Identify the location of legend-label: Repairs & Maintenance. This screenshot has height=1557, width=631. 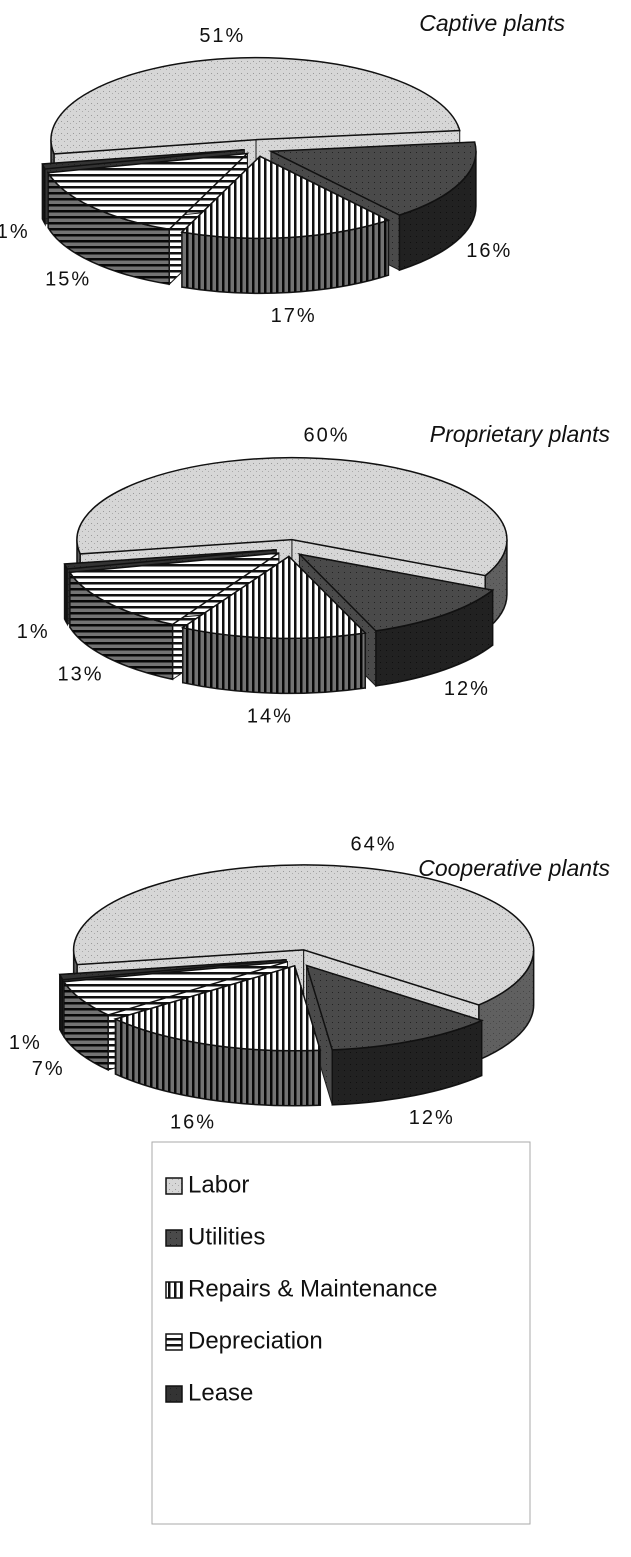
(312, 1288).